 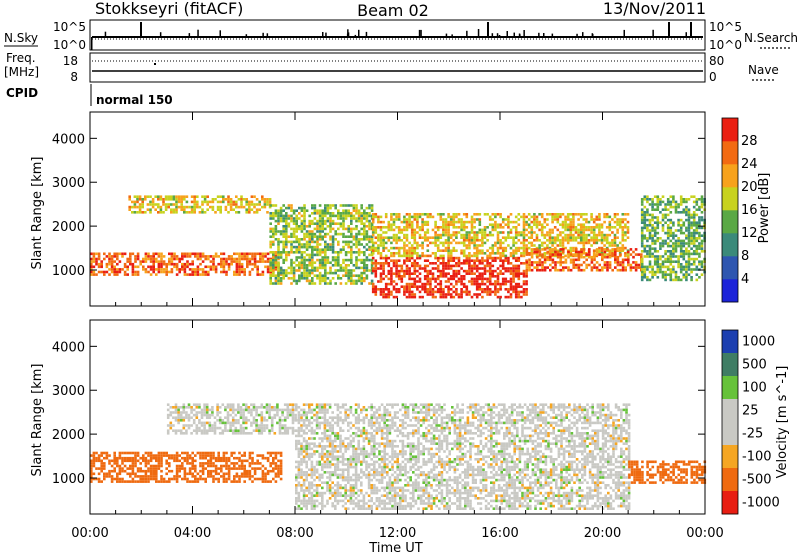 I want to click on colorbar-swatch, so click(x=730, y=222).